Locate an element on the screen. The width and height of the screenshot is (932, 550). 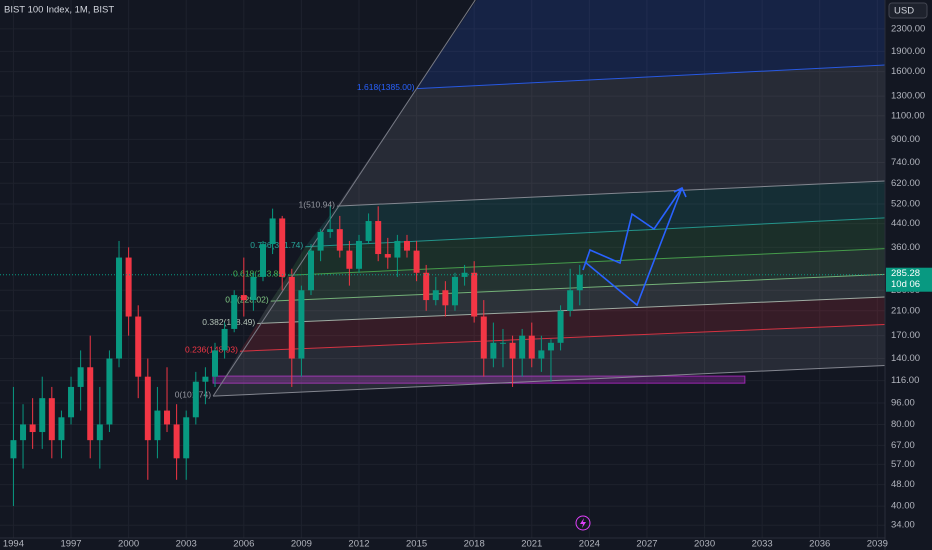
fib-level-label: 0.236(148.93) is located at coordinates (211, 350).